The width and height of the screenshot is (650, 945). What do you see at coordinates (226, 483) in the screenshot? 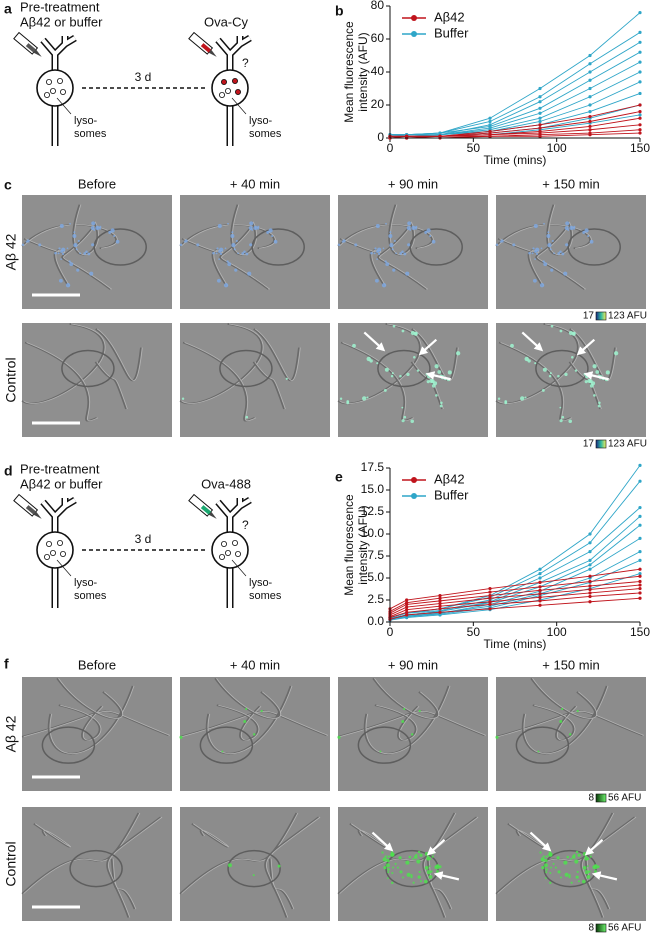
I see `probe: Ova-488` at bounding box center [226, 483].